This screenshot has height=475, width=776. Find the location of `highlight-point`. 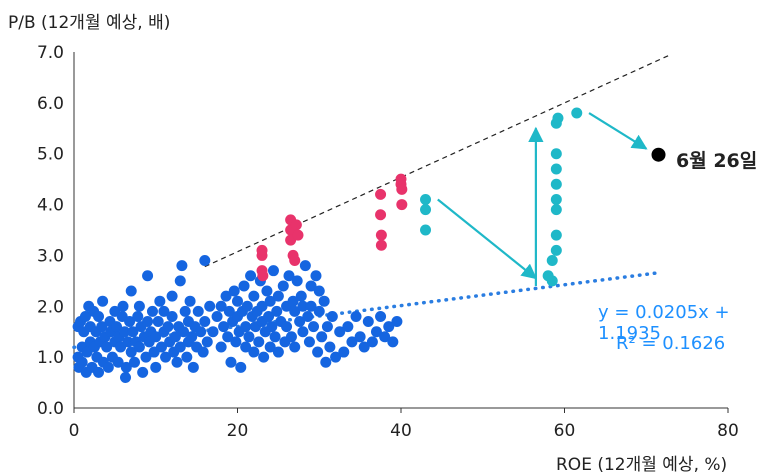

highlight-point is located at coordinates (658, 154).